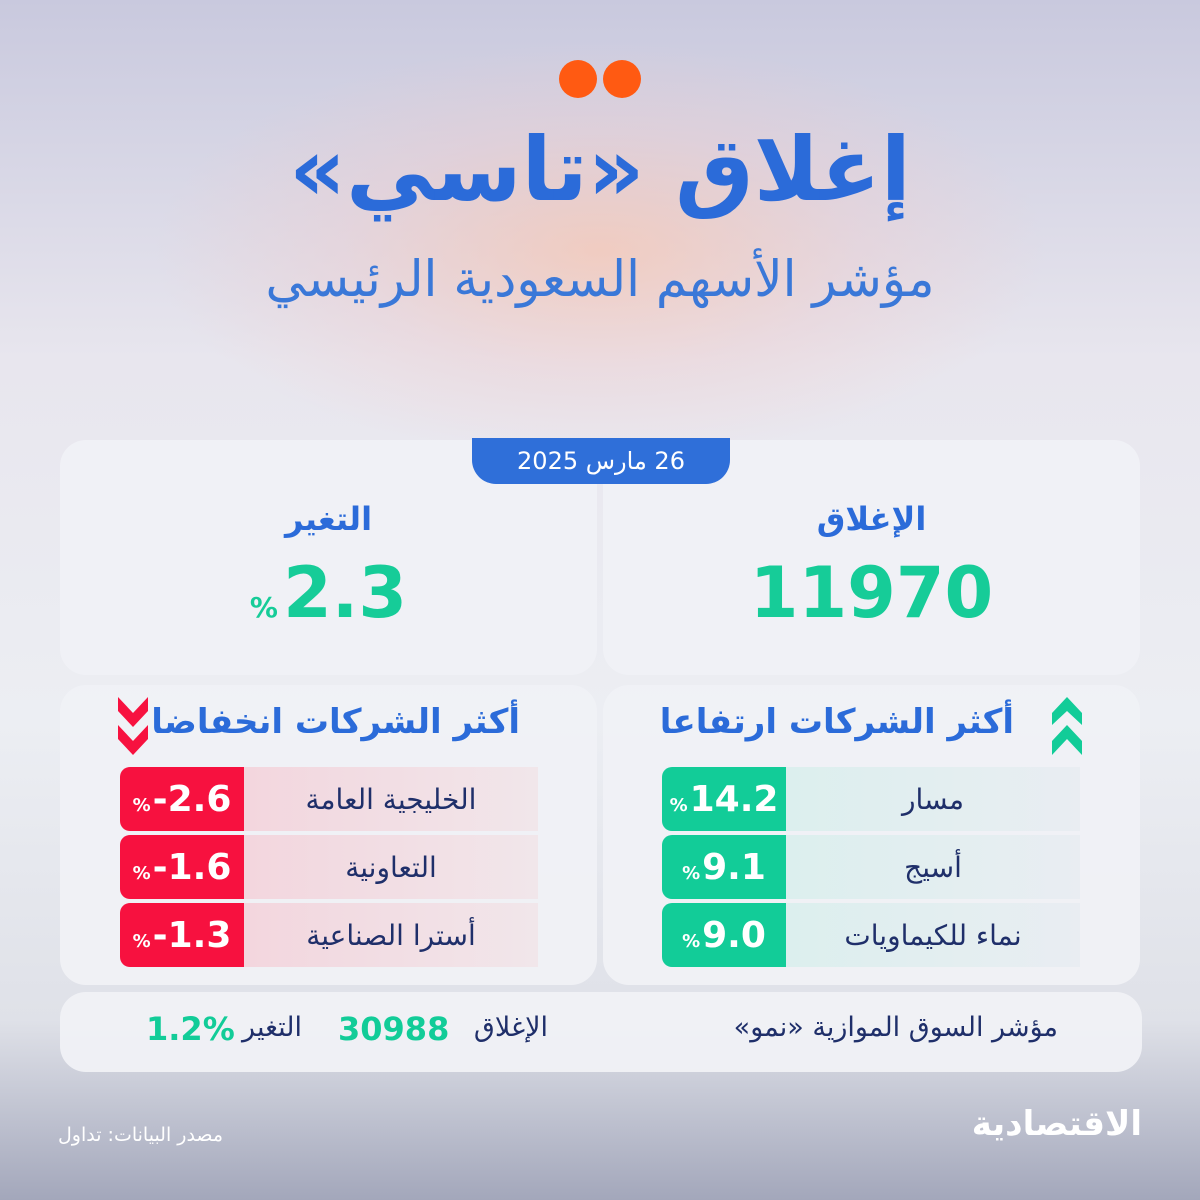 This screenshot has width=1200, height=1200. I want to click on loser-name: أسترا الصناعية, so click(391, 935).